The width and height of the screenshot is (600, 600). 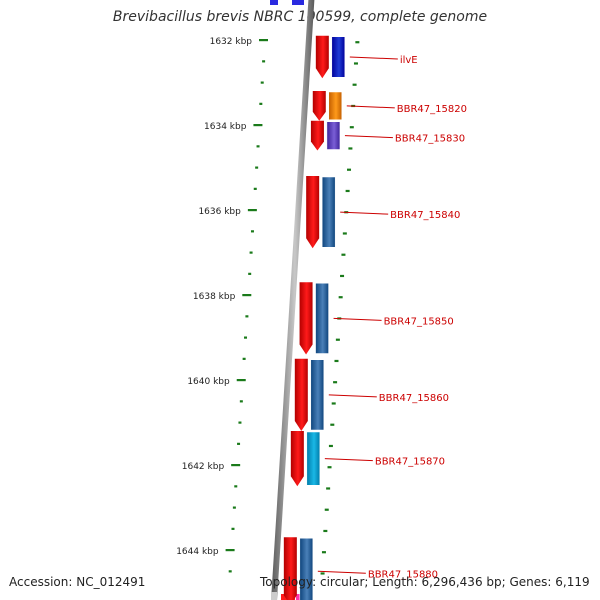 I want to click on scale-label: 1632 kbp, so click(x=231, y=42).